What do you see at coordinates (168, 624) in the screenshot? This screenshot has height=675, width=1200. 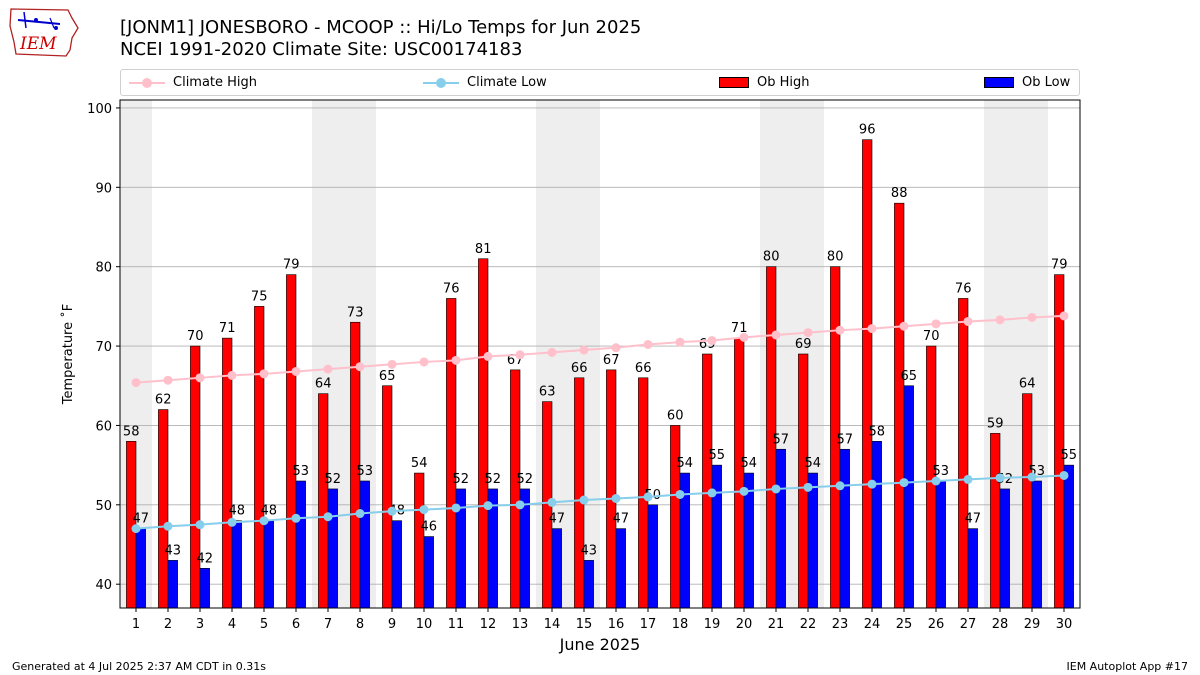 I see `x-tick-label: 2` at bounding box center [168, 624].